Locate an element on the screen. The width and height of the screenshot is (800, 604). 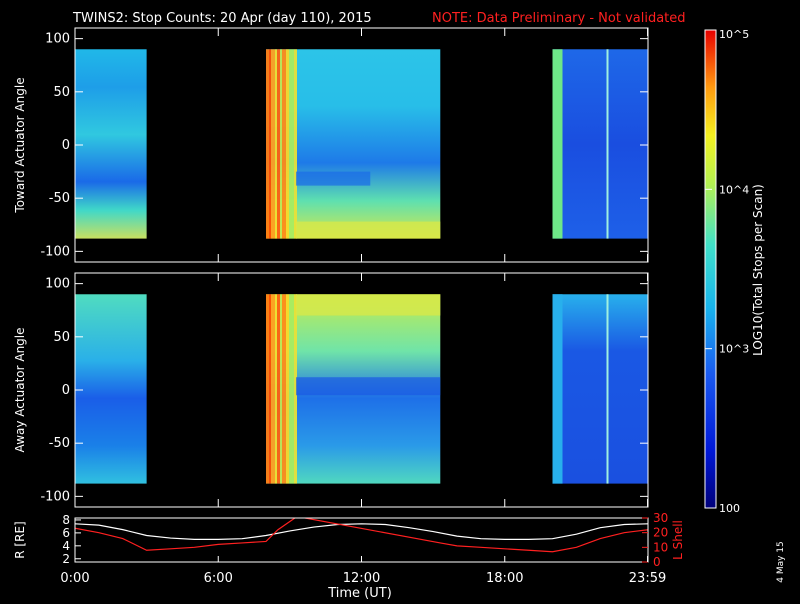
colorbar-tick-label: 10^5 is located at coordinates (734, 34).